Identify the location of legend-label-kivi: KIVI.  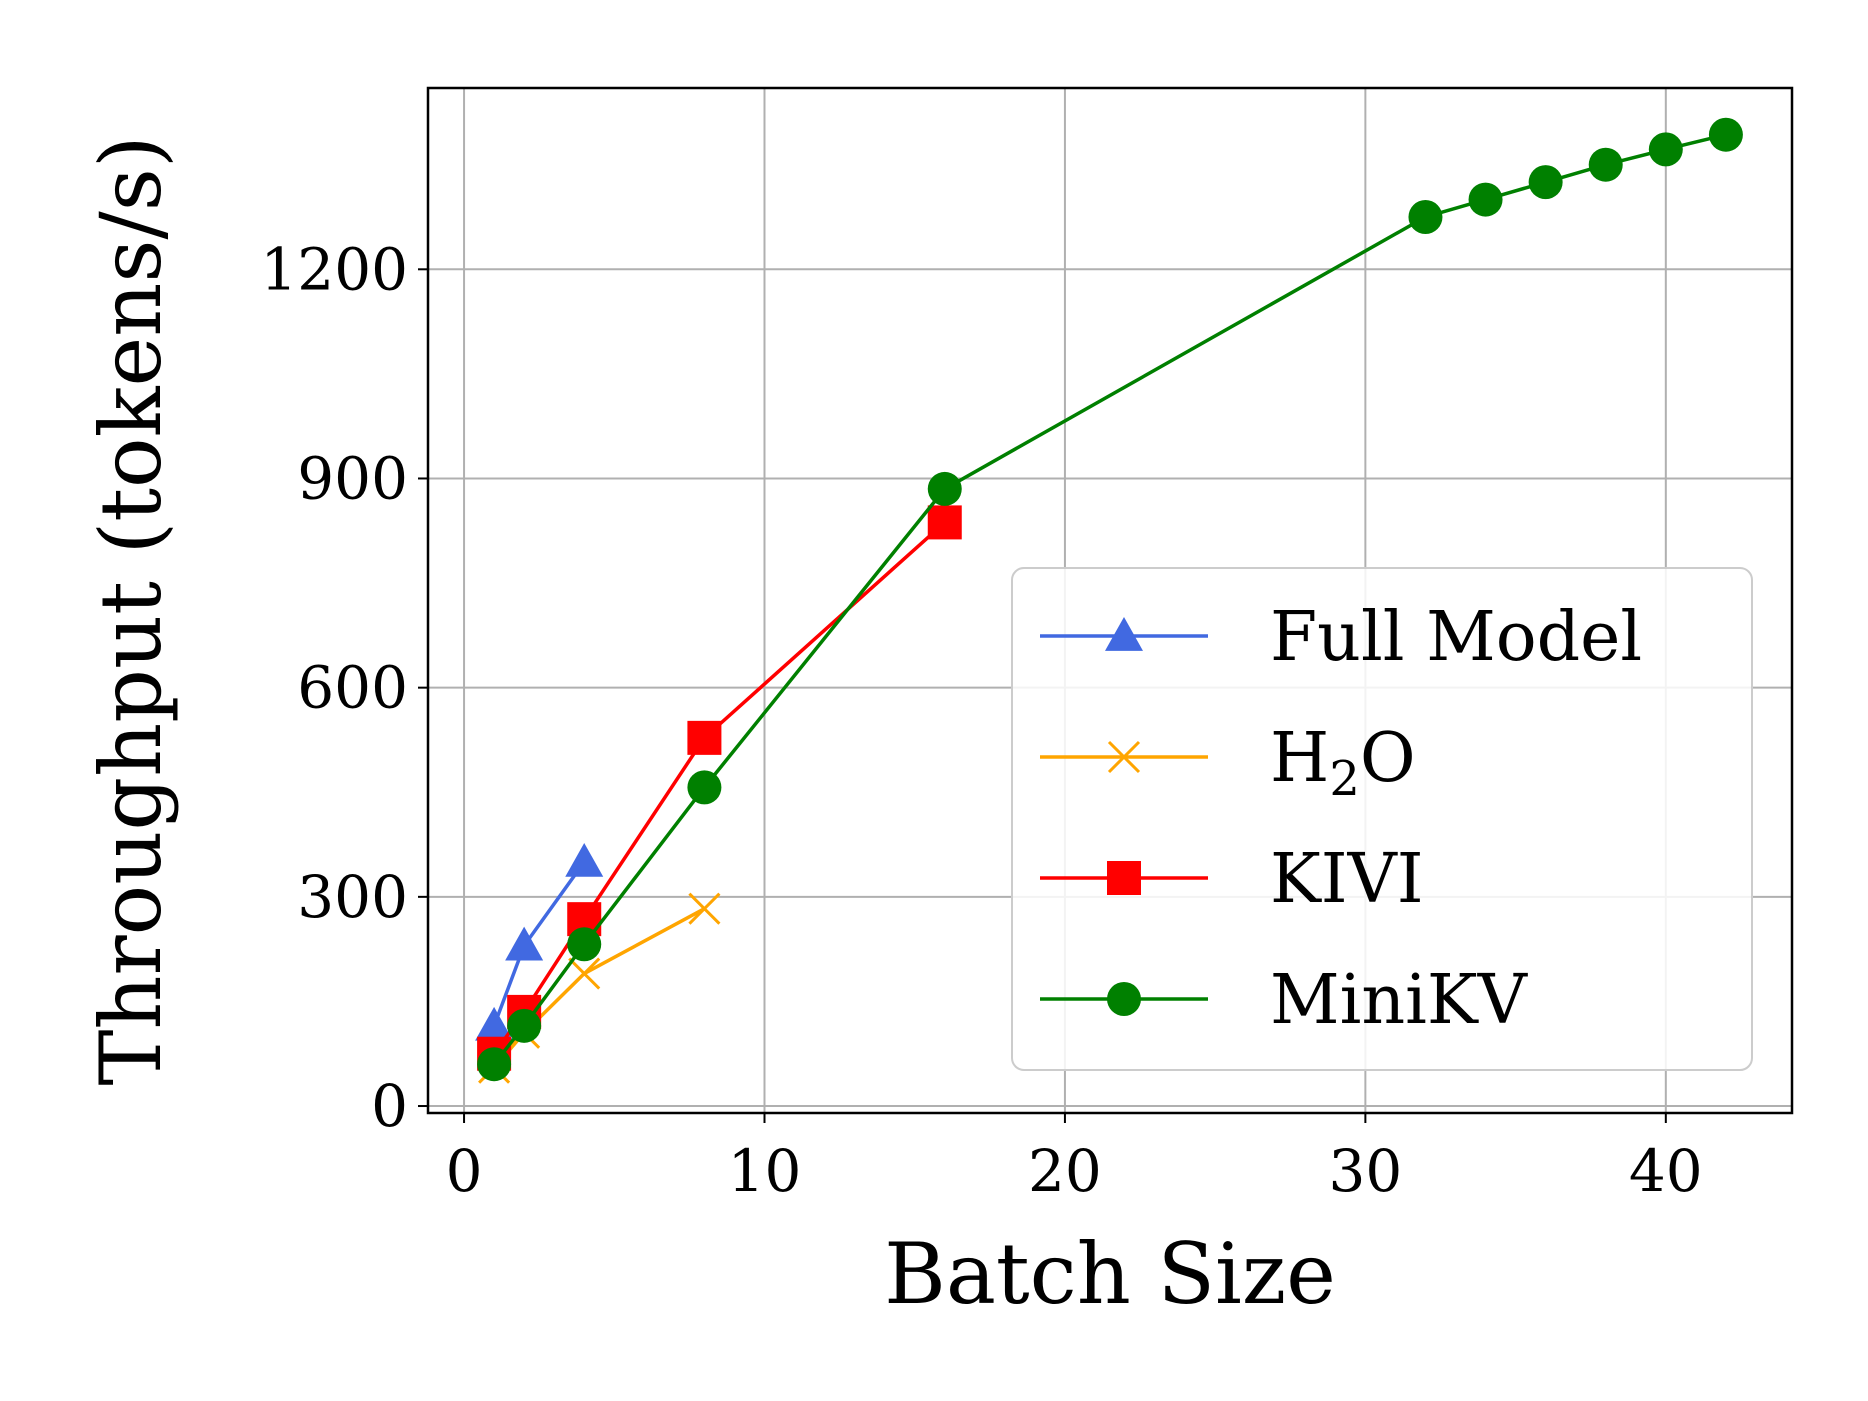
(1347, 879).